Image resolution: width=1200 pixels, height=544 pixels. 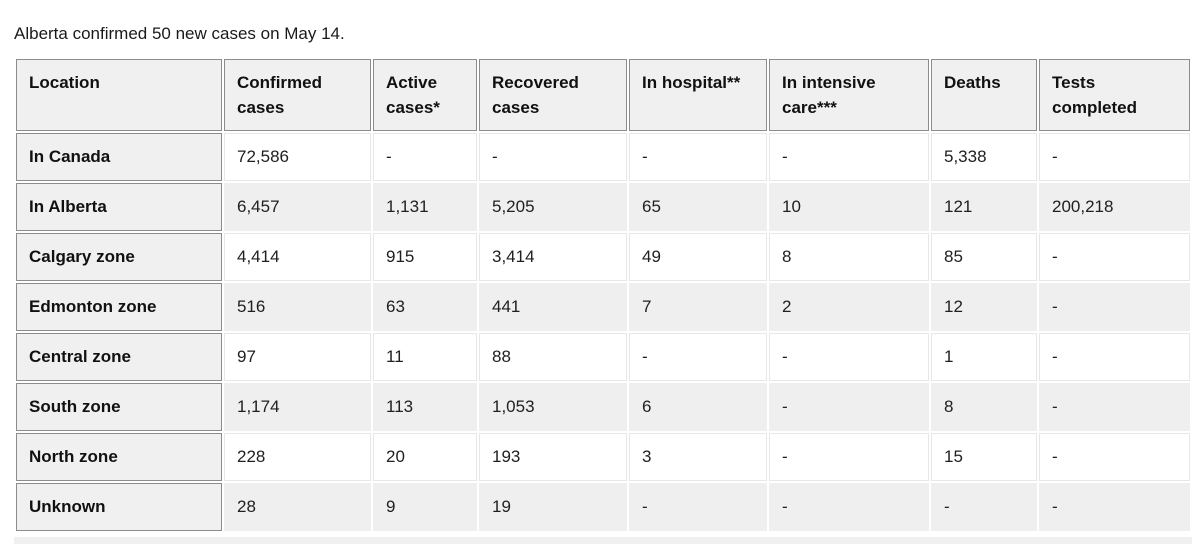 I want to click on cell: 193, so click(x=553, y=457).